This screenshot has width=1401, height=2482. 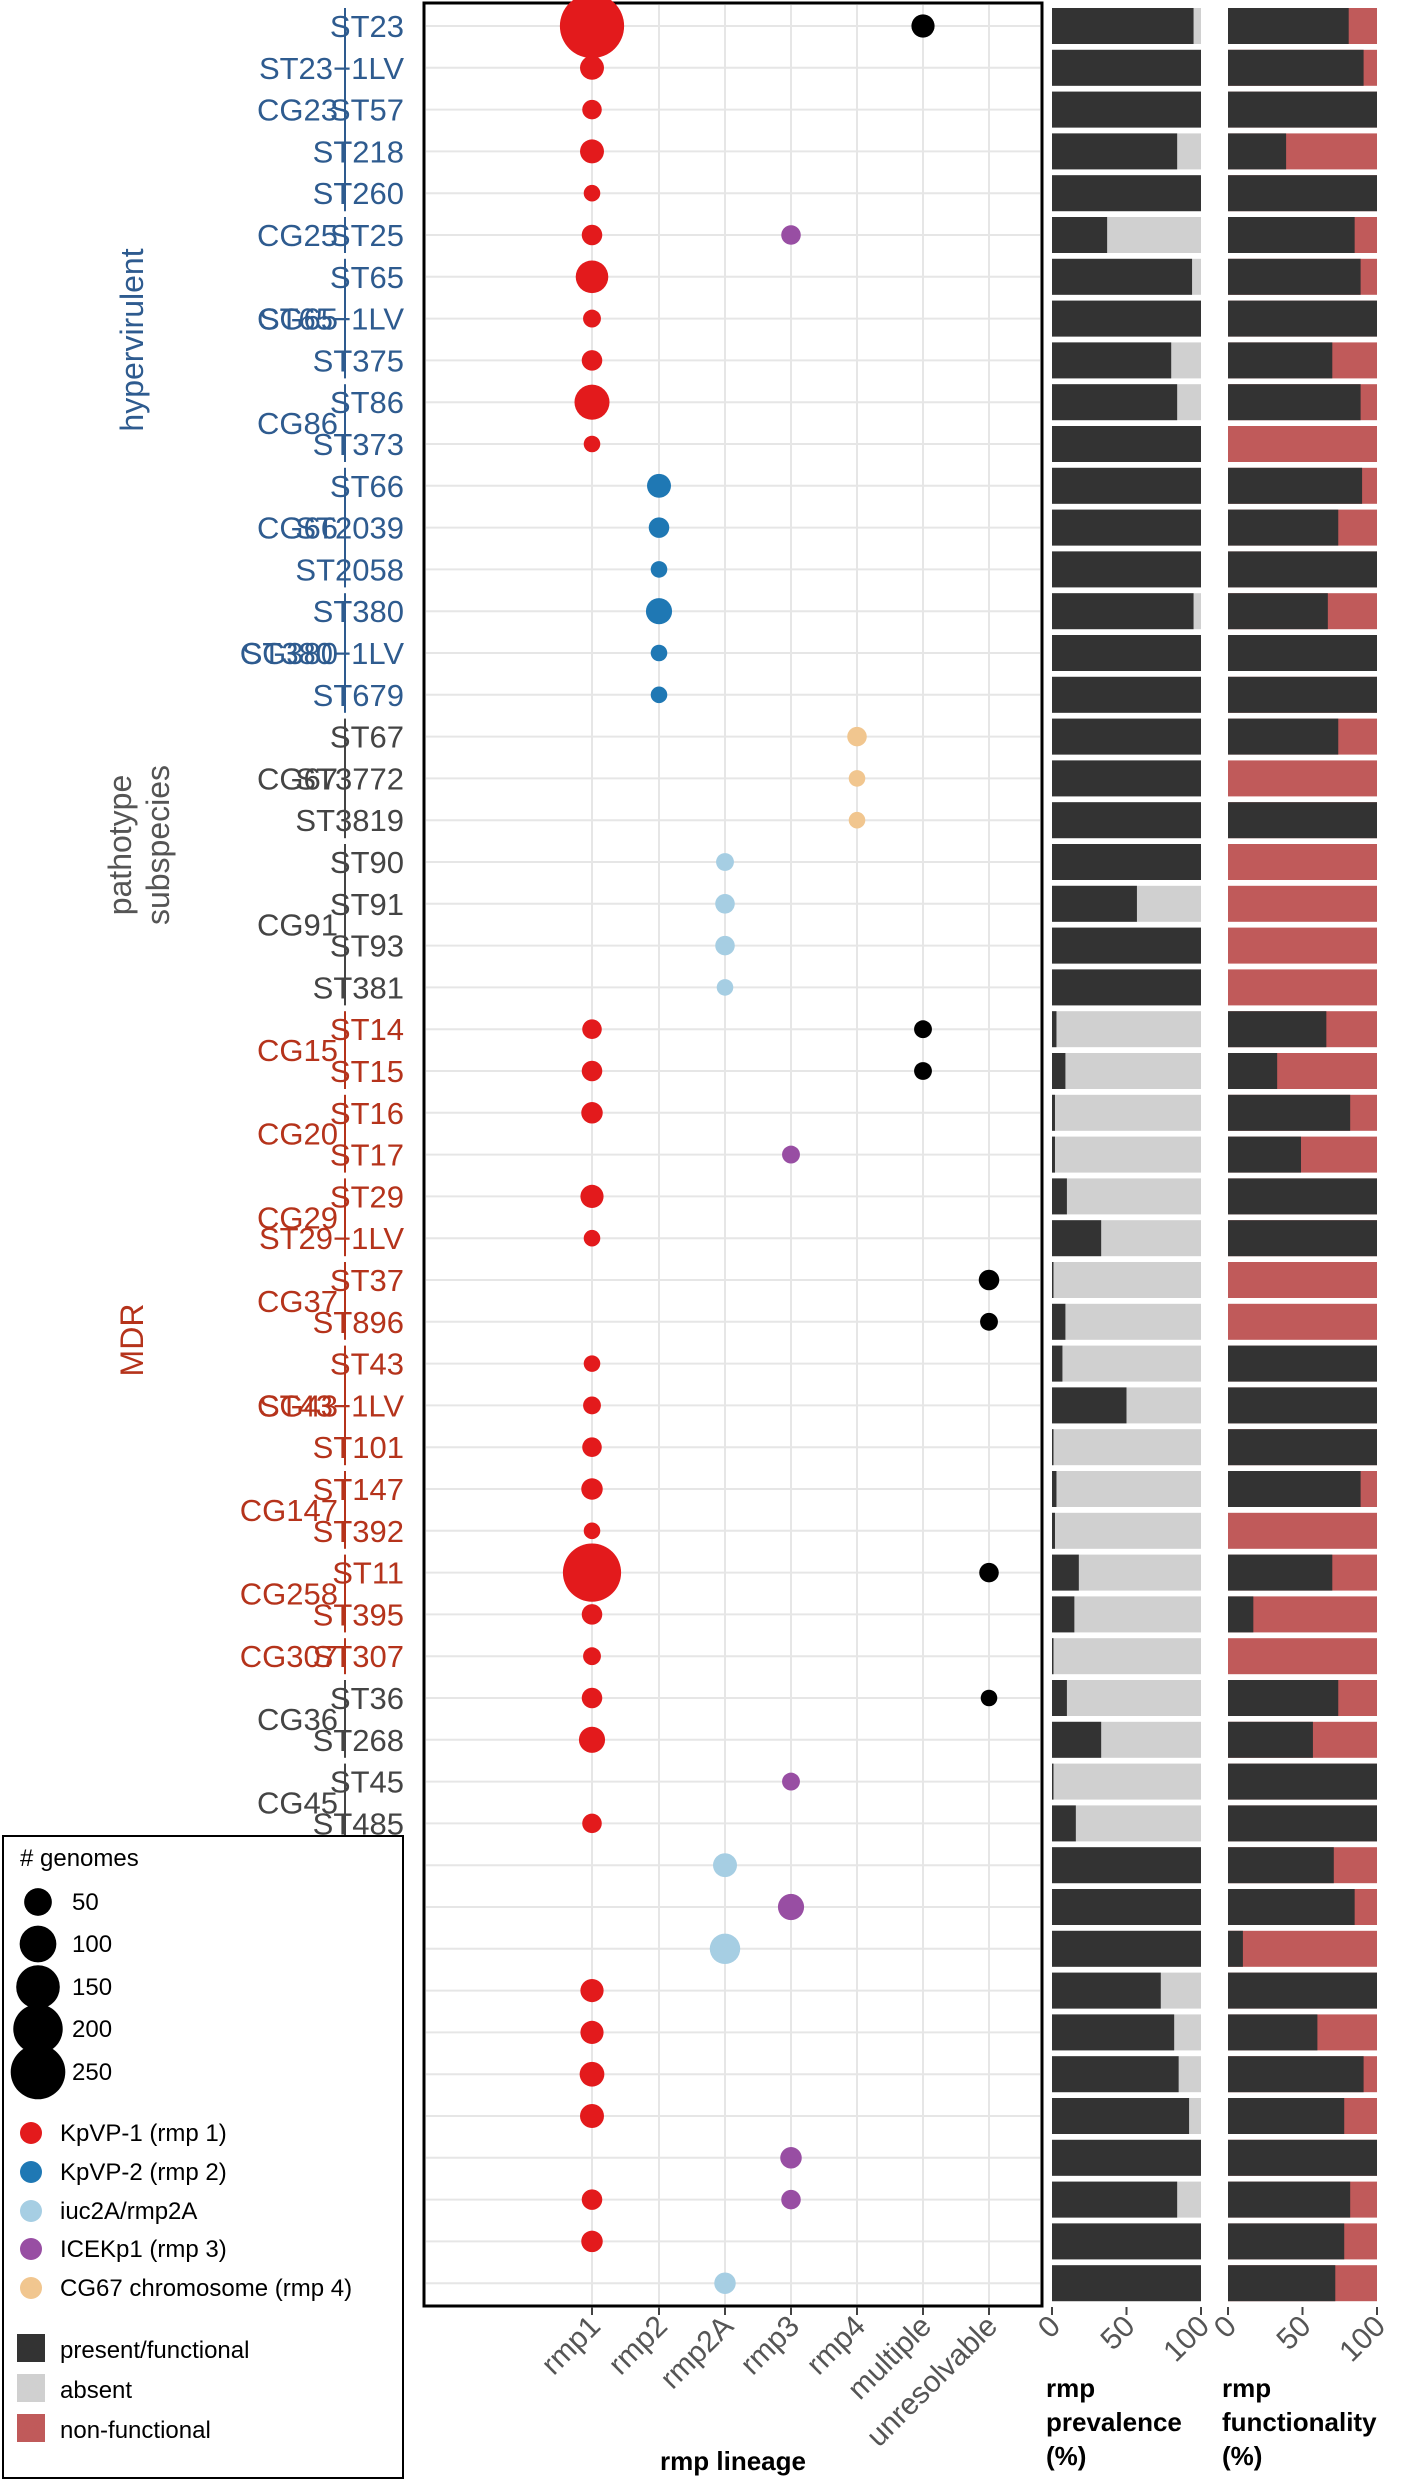 I want to click on st-label-19: ST3819, so click(x=349, y=820).